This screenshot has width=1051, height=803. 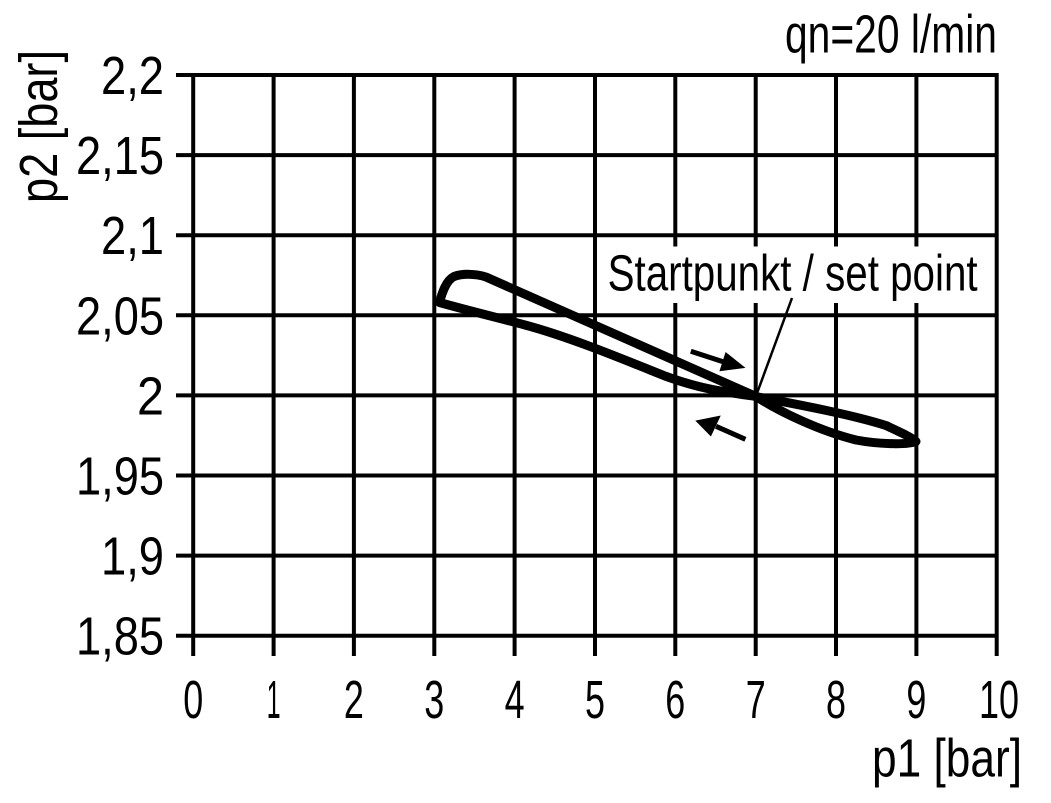 I want to click on svg-text: 8, so click(x=836, y=700).